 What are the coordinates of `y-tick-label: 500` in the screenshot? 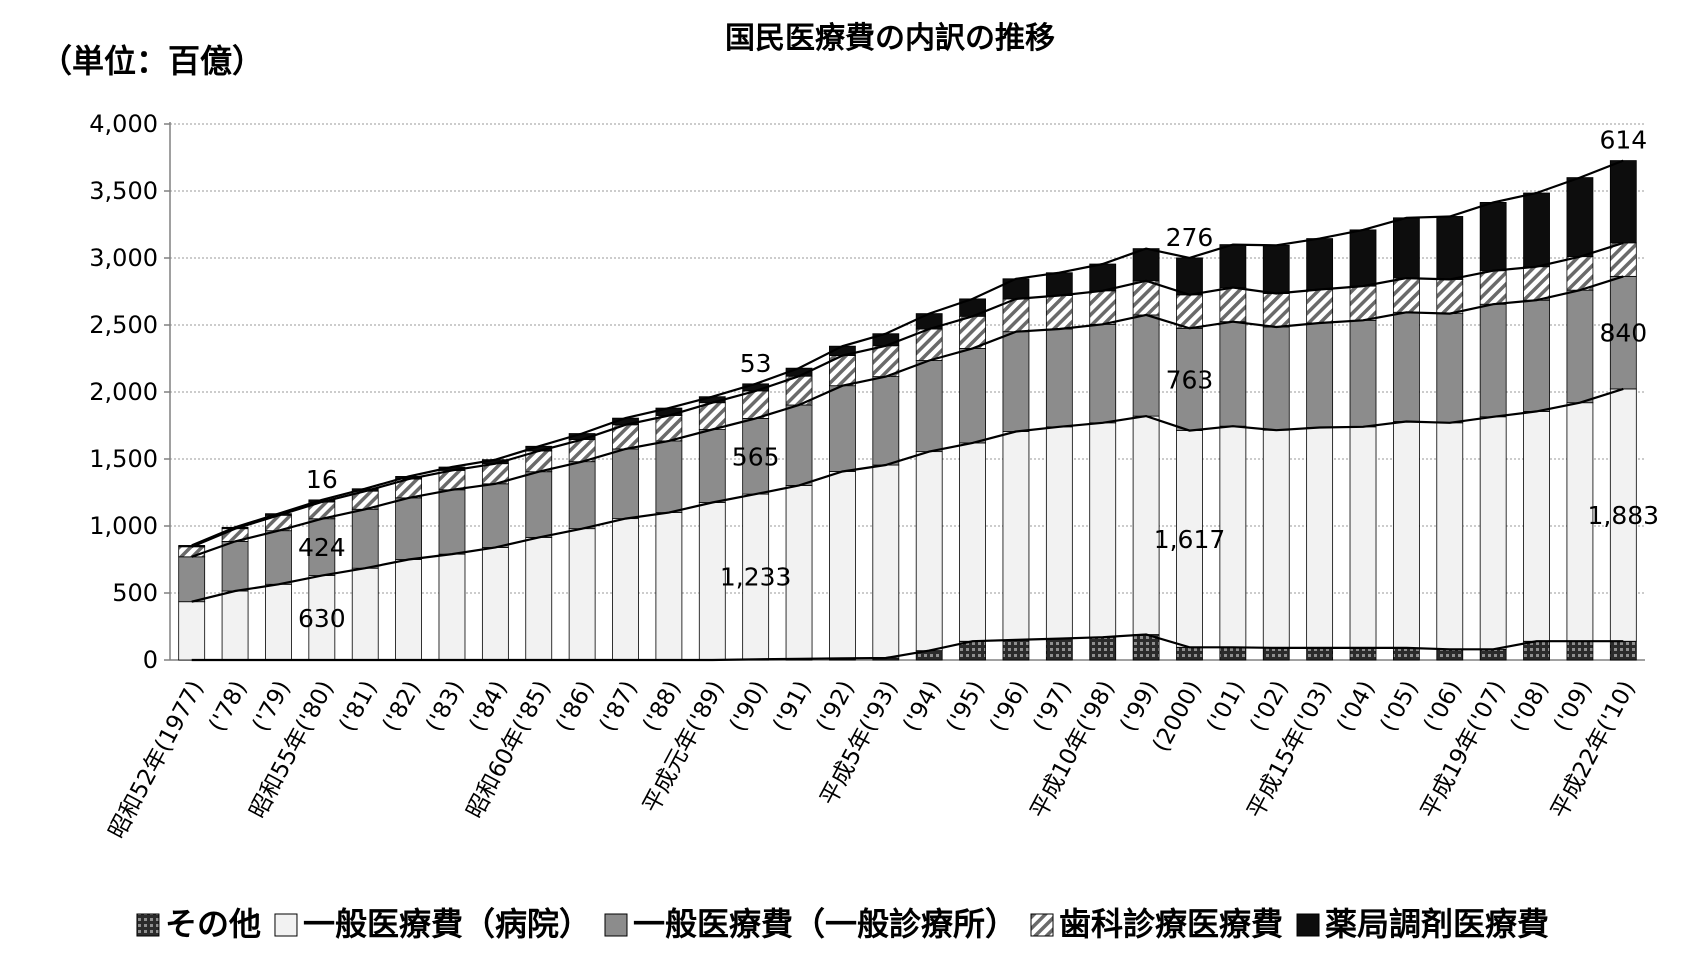 It's located at (135, 593).